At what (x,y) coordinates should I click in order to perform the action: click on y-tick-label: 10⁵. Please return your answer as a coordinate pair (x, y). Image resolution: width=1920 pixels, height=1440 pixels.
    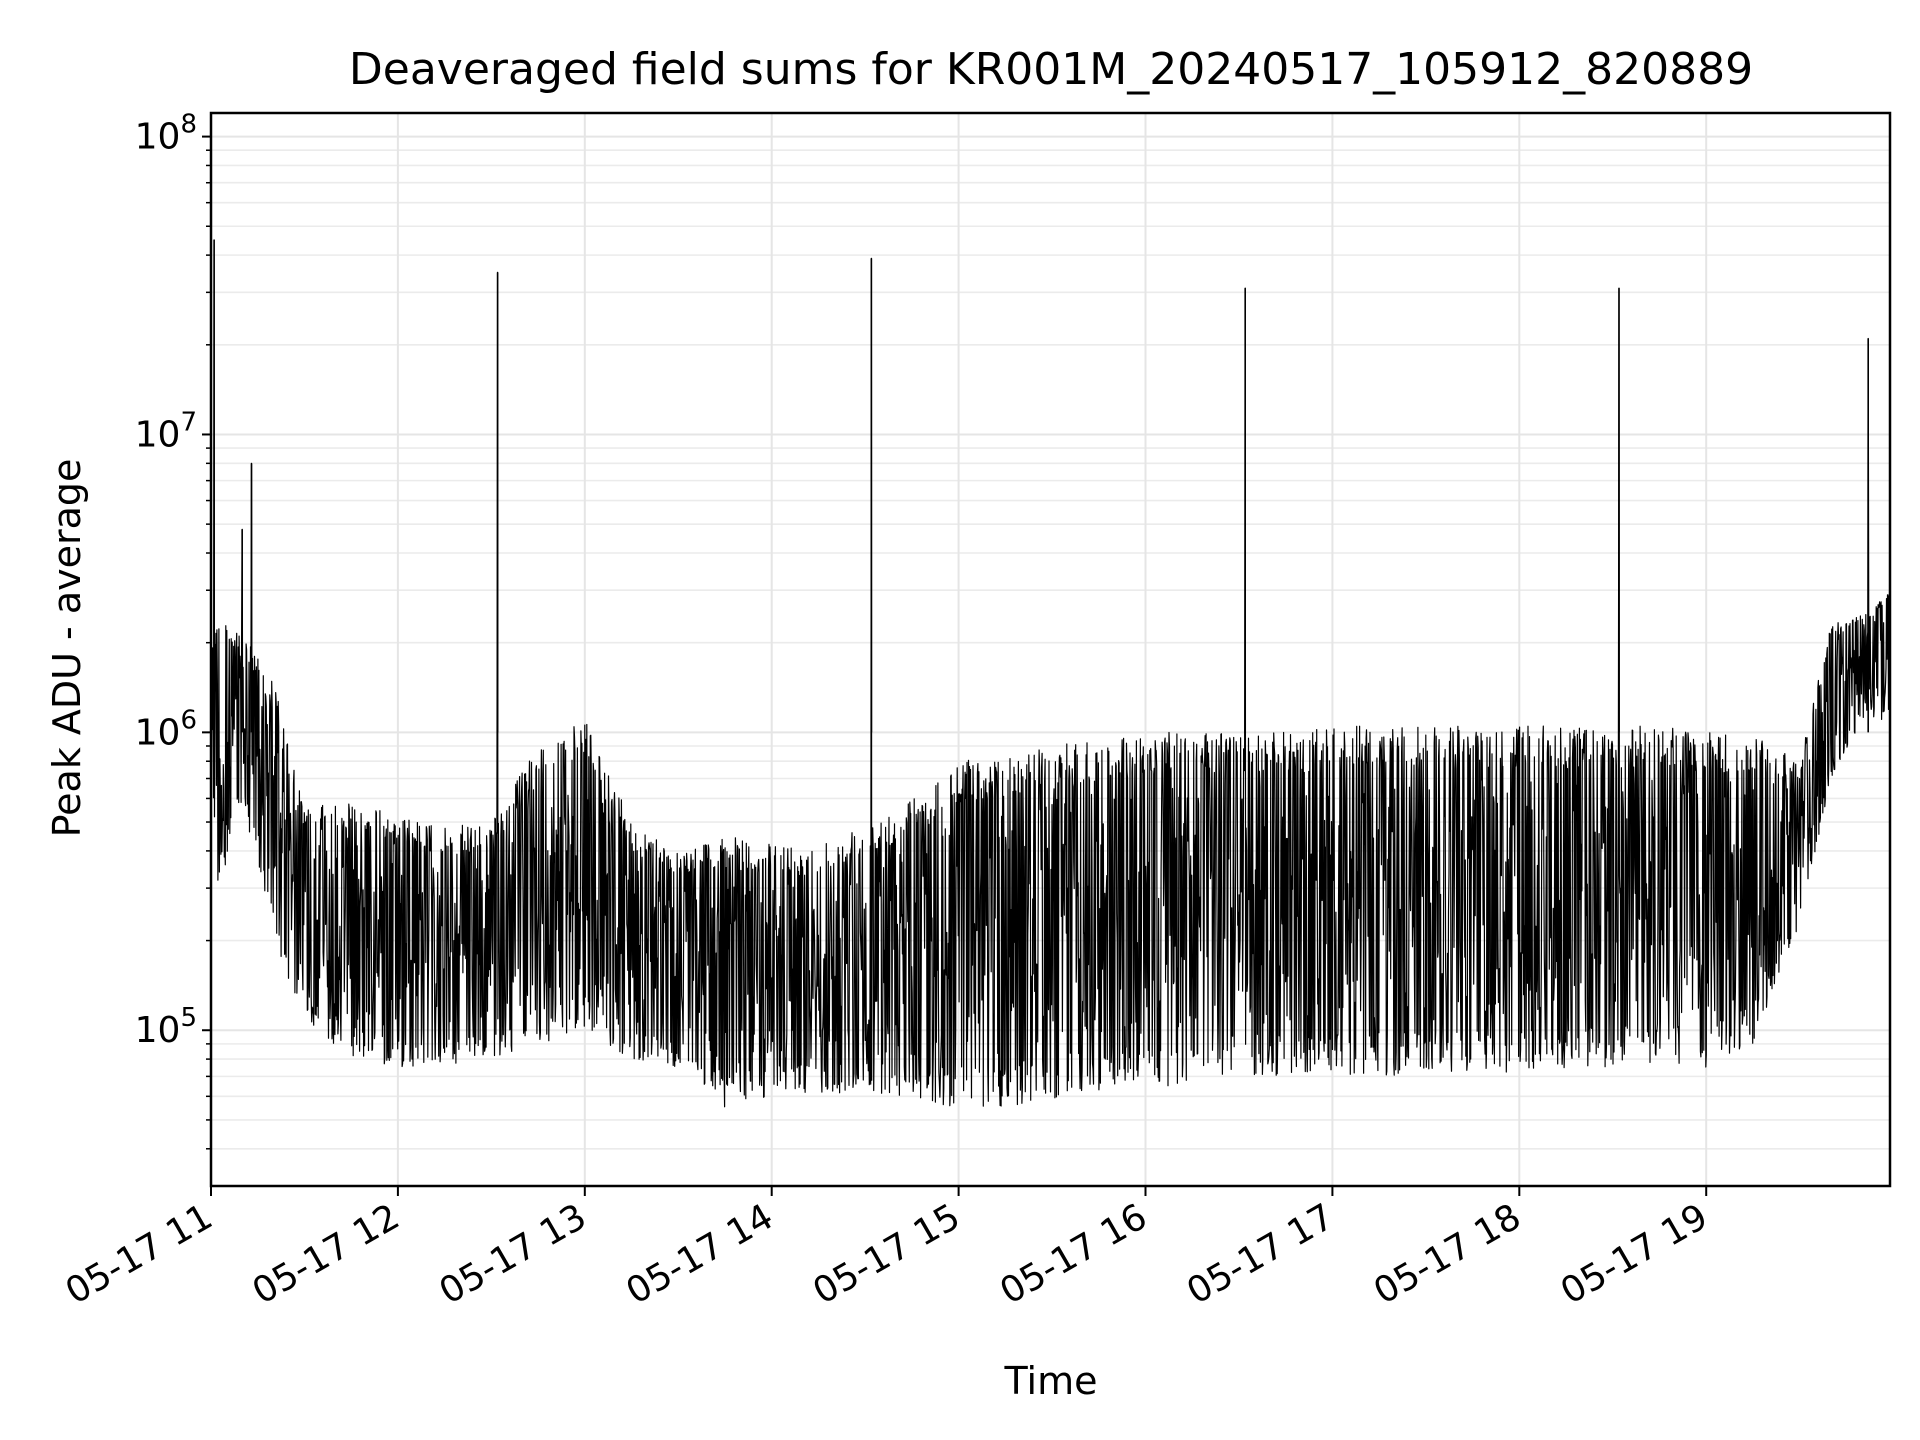
    Looking at the image, I should click on (166, 1027).